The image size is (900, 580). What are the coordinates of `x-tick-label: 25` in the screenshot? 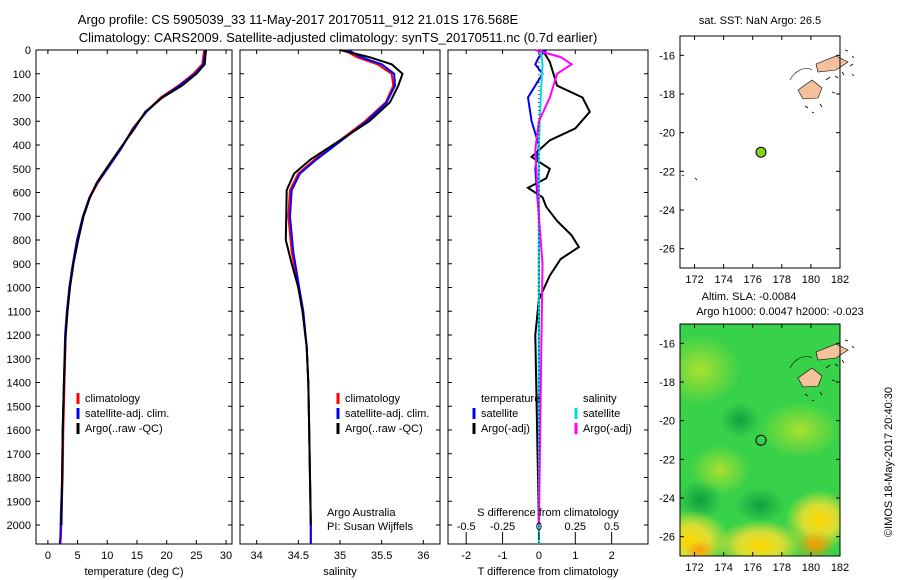 It's located at (196, 556).